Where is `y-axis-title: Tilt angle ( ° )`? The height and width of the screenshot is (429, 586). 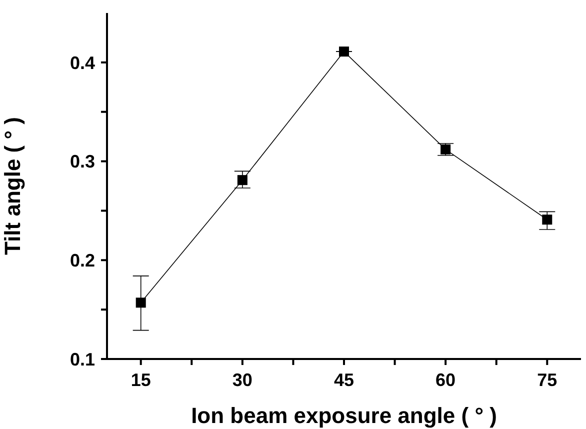 y-axis-title: Tilt angle ( ° ) is located at coordinates (12, 186).